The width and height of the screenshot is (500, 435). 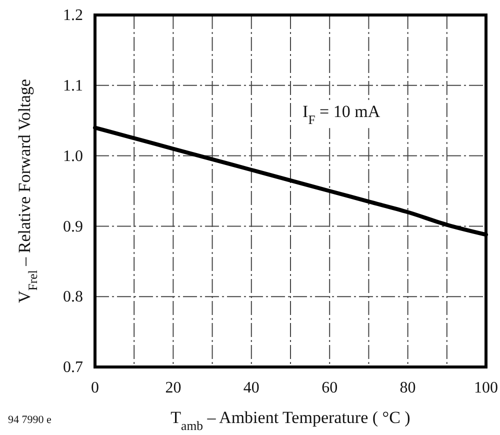 I want to click on x-axis-title: T$_{amb}$ – Ambient Temperature ( °C ), so click(x=290, y=420).